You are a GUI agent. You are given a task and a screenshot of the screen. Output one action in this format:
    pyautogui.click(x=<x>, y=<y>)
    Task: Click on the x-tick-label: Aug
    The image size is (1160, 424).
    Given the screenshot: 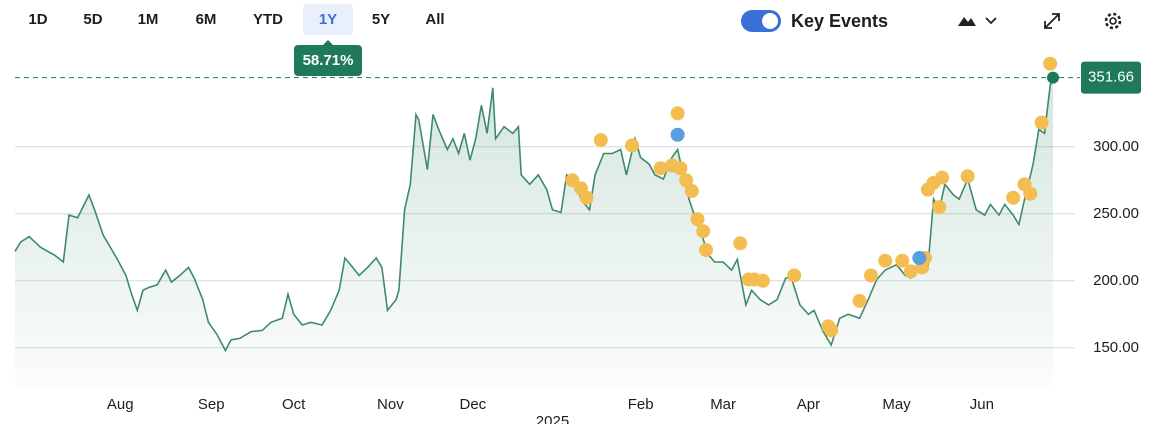 What is the action you would take?
    pyautogui.click(x=120, y=404)
    